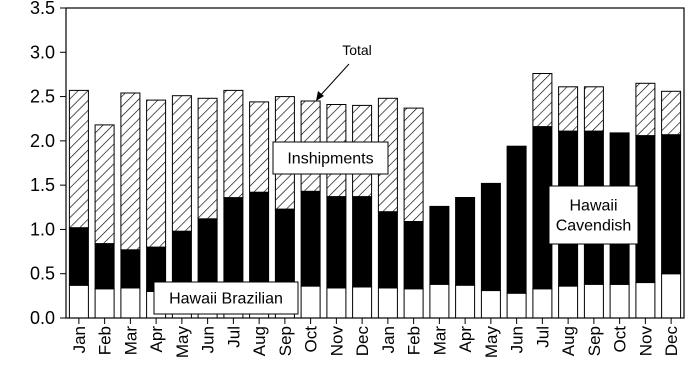 The image size is (692, 385). I want to click on annotation-hawaii-cavendish-text: Hawaii, so click(593, 206).